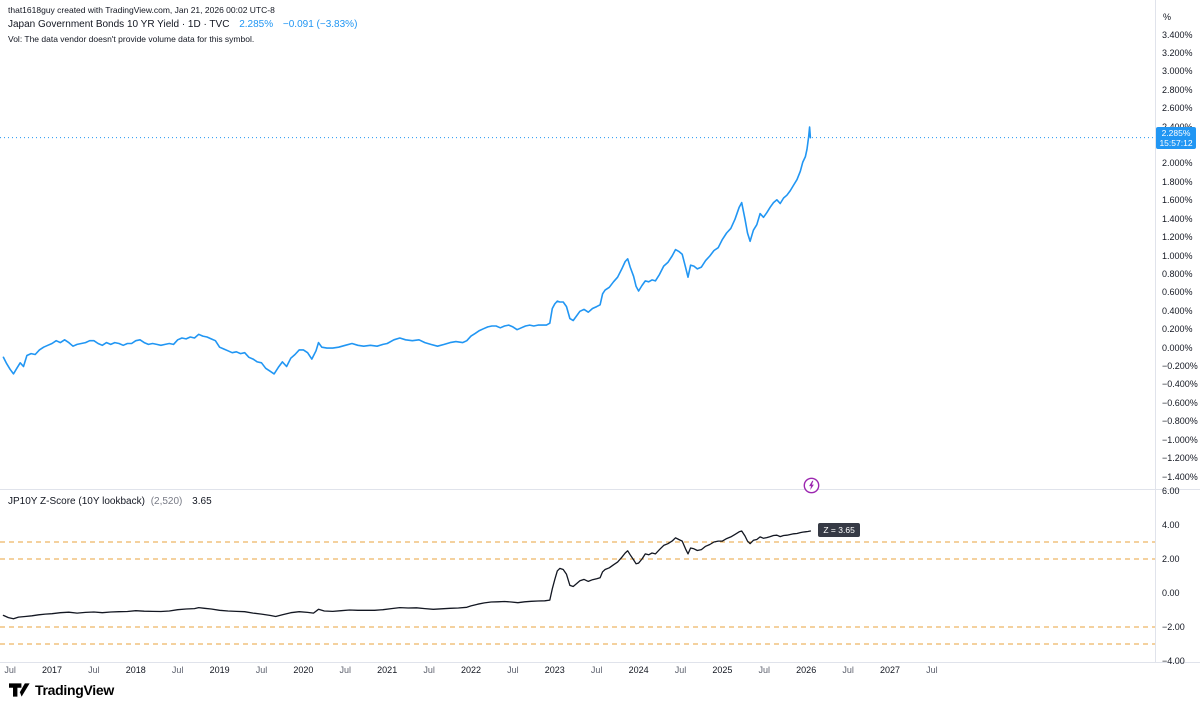 The image size is (1200, 709). Describe the element at coordinates (1177, 34) in the screenshot. I see `price-tick-label: 3.400%` at that location.